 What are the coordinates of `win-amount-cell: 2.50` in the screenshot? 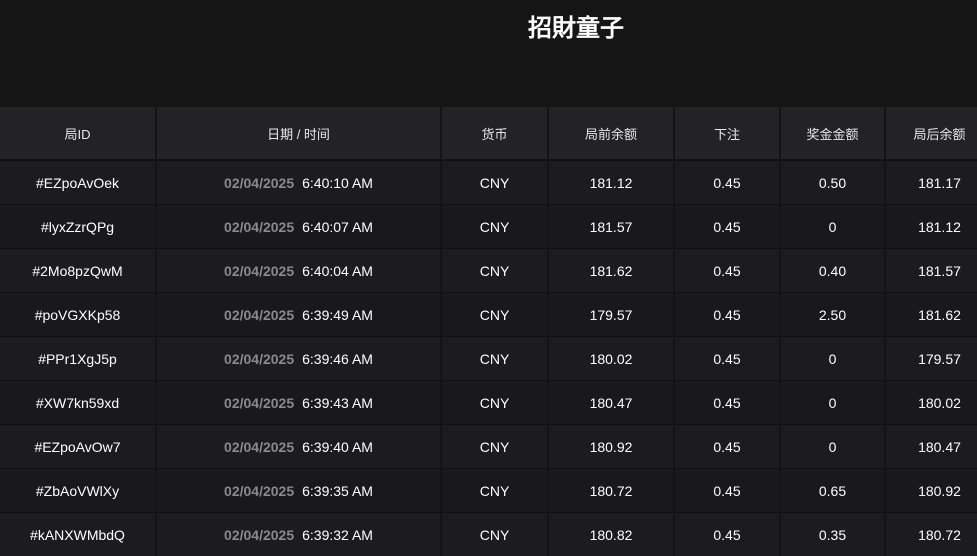 It's located at (832, 314).